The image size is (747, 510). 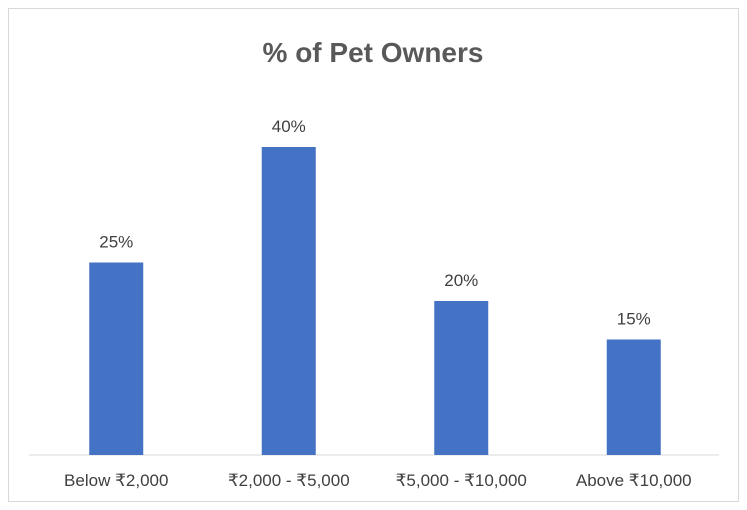 I want to click on data-label: 40%, so click(x=289, y=126).